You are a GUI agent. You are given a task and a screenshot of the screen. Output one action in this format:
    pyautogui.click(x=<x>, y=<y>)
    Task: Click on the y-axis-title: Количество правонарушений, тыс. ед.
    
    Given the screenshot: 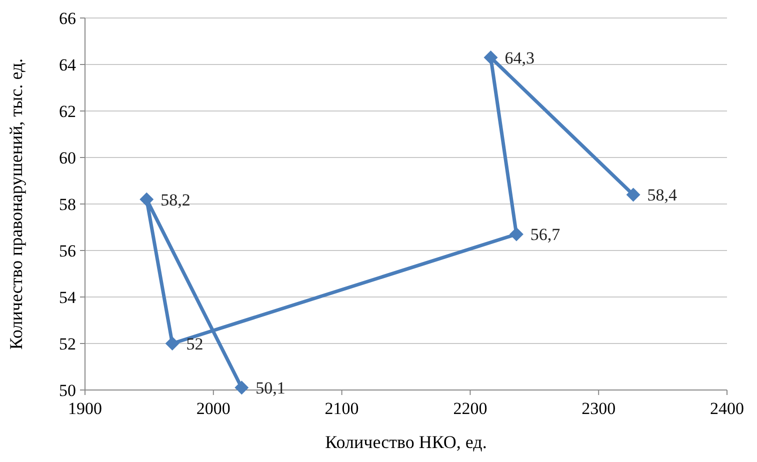 What is the action you would take?
    pyautogui.click(x=16, y=204)
    